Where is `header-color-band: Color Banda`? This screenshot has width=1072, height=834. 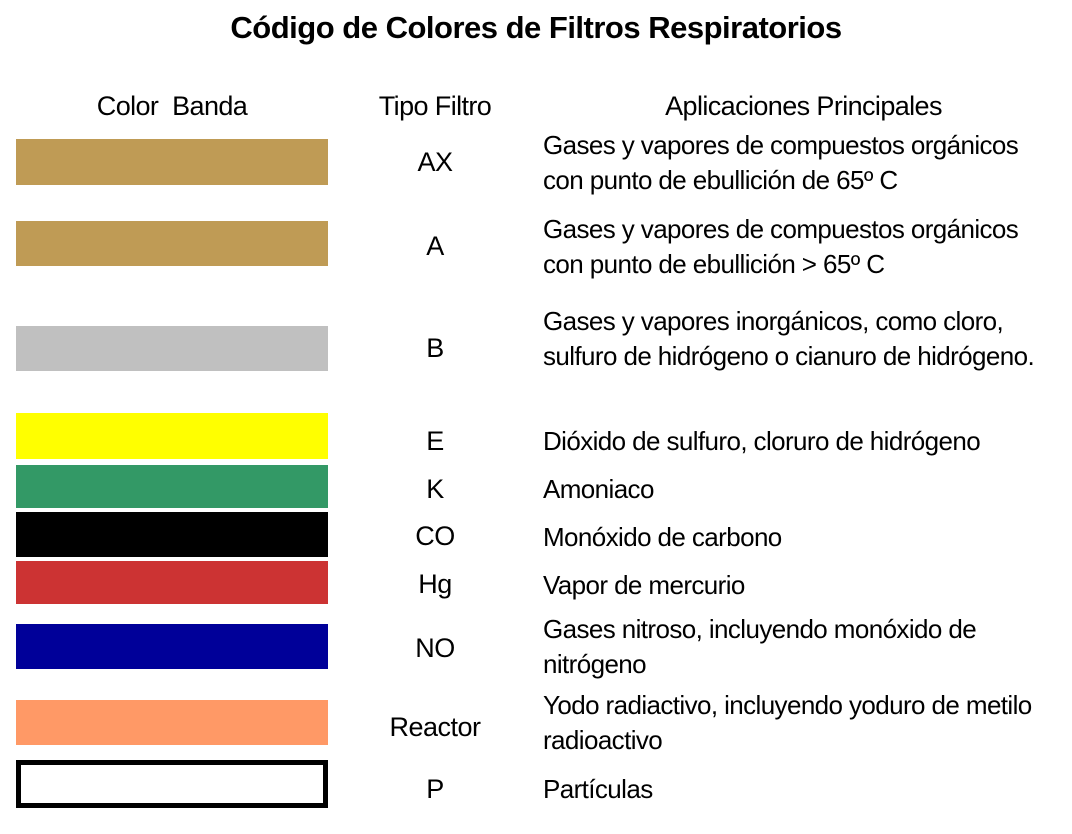 header-color-band: Color Banda is located at coordinates (172, 106).